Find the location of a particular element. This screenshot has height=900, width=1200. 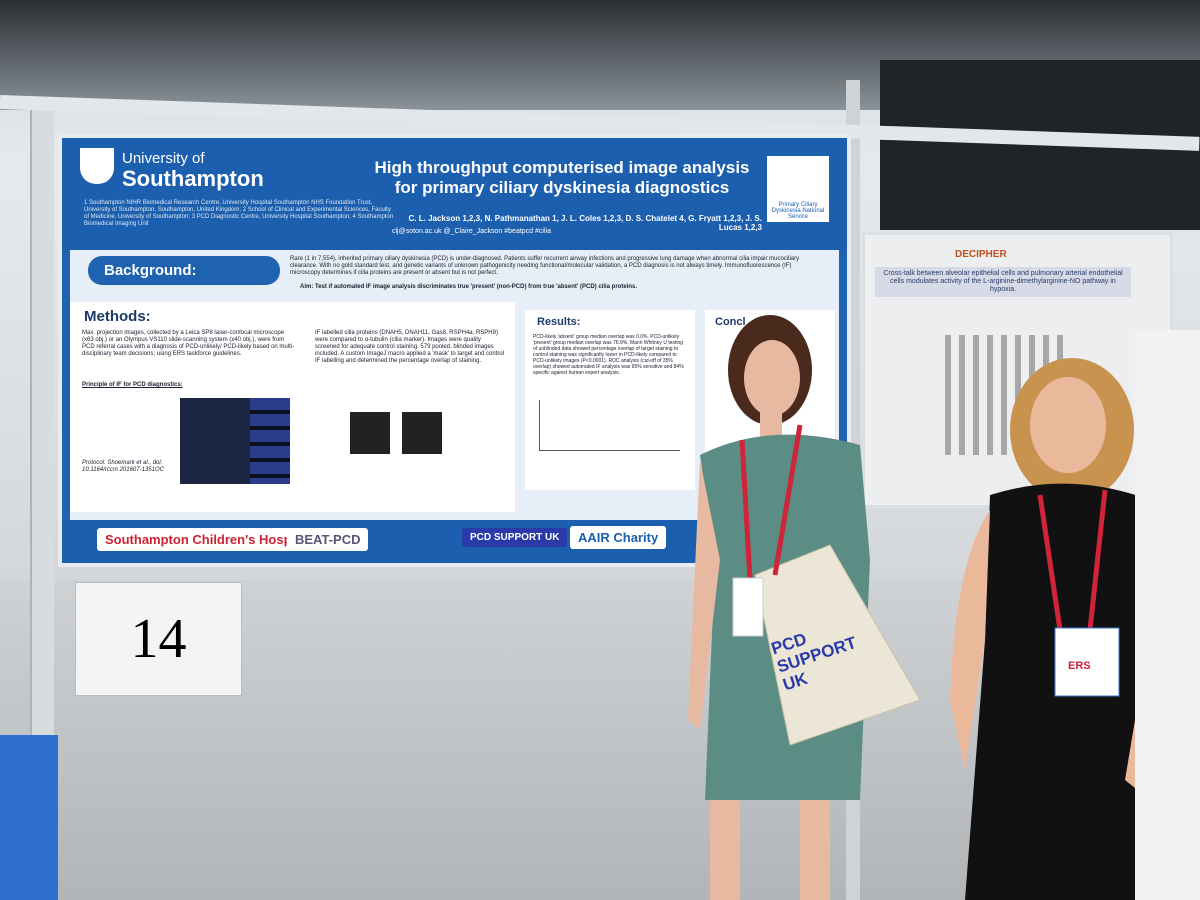

university-line1: University of is located at coordinates (163, 158).